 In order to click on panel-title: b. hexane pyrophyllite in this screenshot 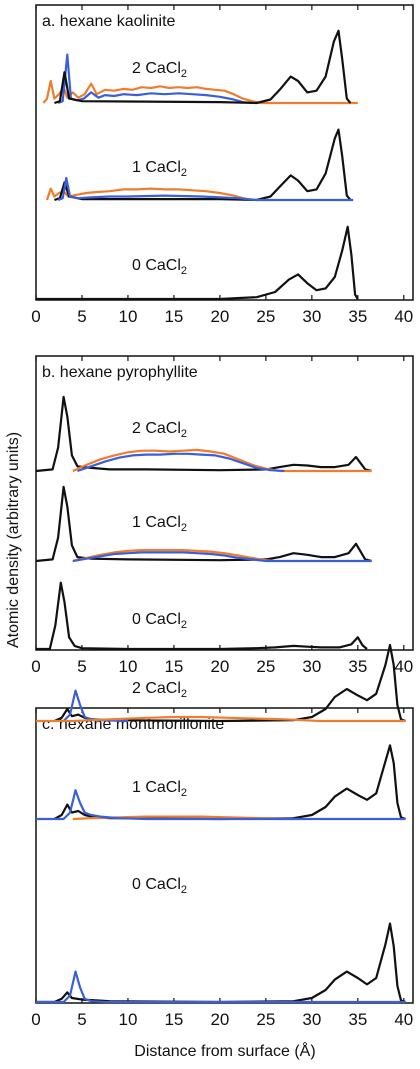, I will do `click(120, 372)`.